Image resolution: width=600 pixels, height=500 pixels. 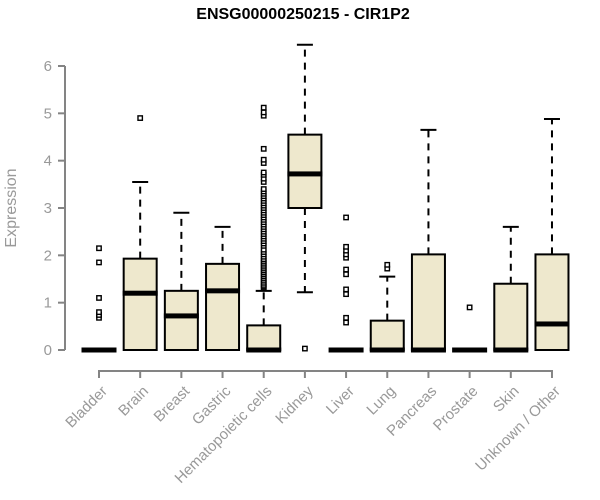 I want to click on box-group-unknown-other, so click(x=552, y=235).